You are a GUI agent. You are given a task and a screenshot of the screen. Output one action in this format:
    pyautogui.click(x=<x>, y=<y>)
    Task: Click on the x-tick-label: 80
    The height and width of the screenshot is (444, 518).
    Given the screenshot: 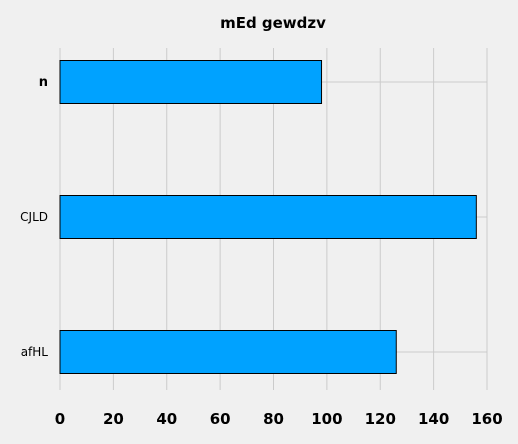 What is the action you would take?
    pyautogui.click(x=273, y=419)
    